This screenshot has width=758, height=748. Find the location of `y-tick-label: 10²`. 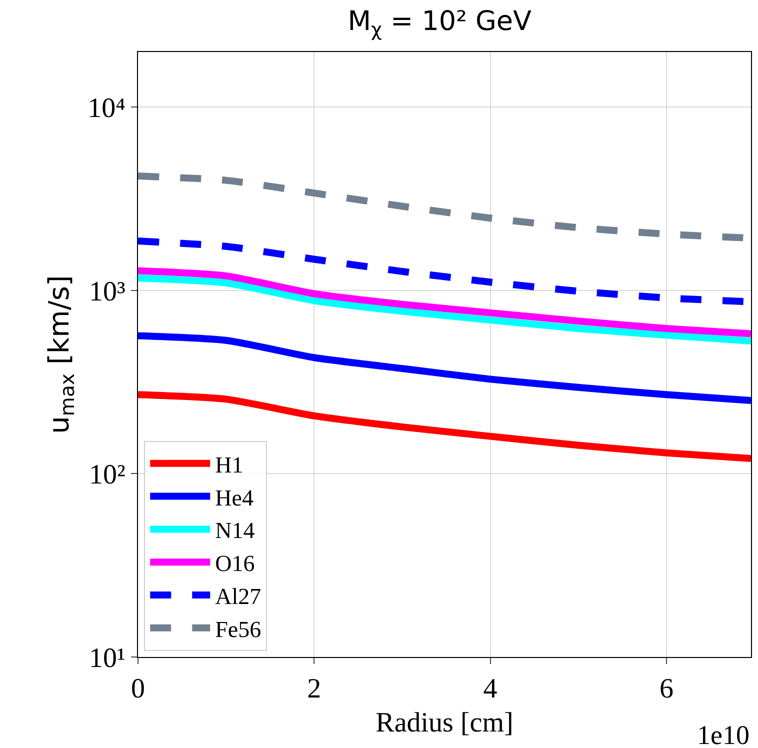

y-tick-label: 10² is located at coordinates (107, 475).